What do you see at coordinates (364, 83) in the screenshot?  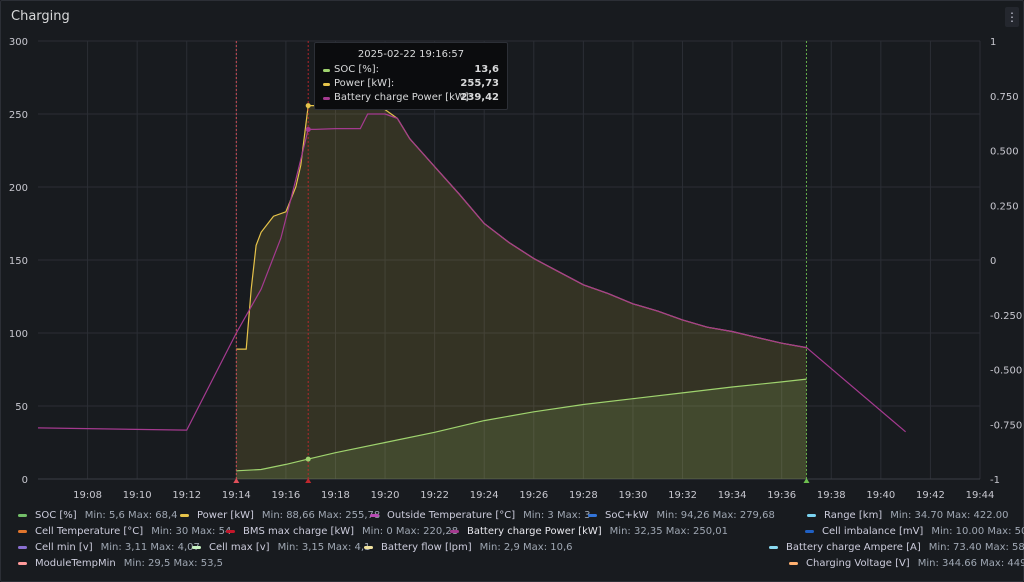 I see `tooltip-label: Power [kW]:` at bounding box center [364, 83].